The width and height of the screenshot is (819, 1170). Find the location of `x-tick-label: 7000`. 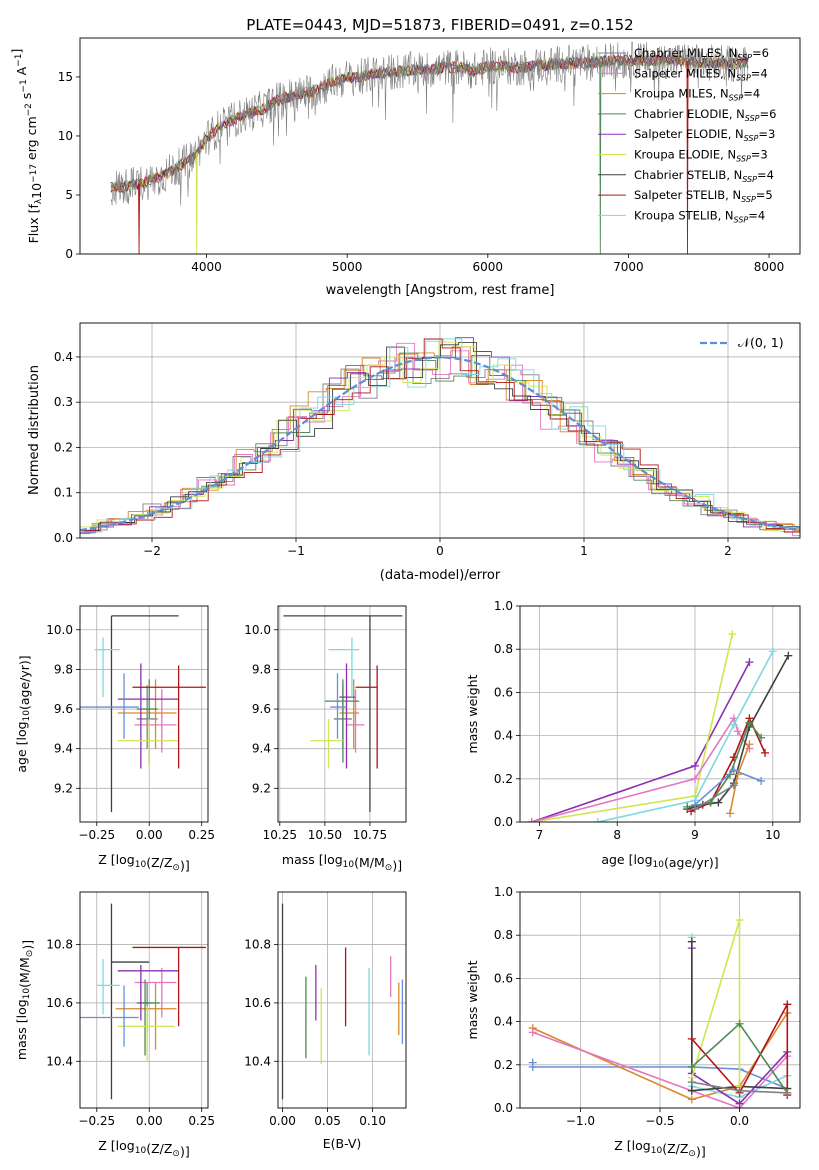

x-tick-label: 7000 is located at coordinates (628, 267).